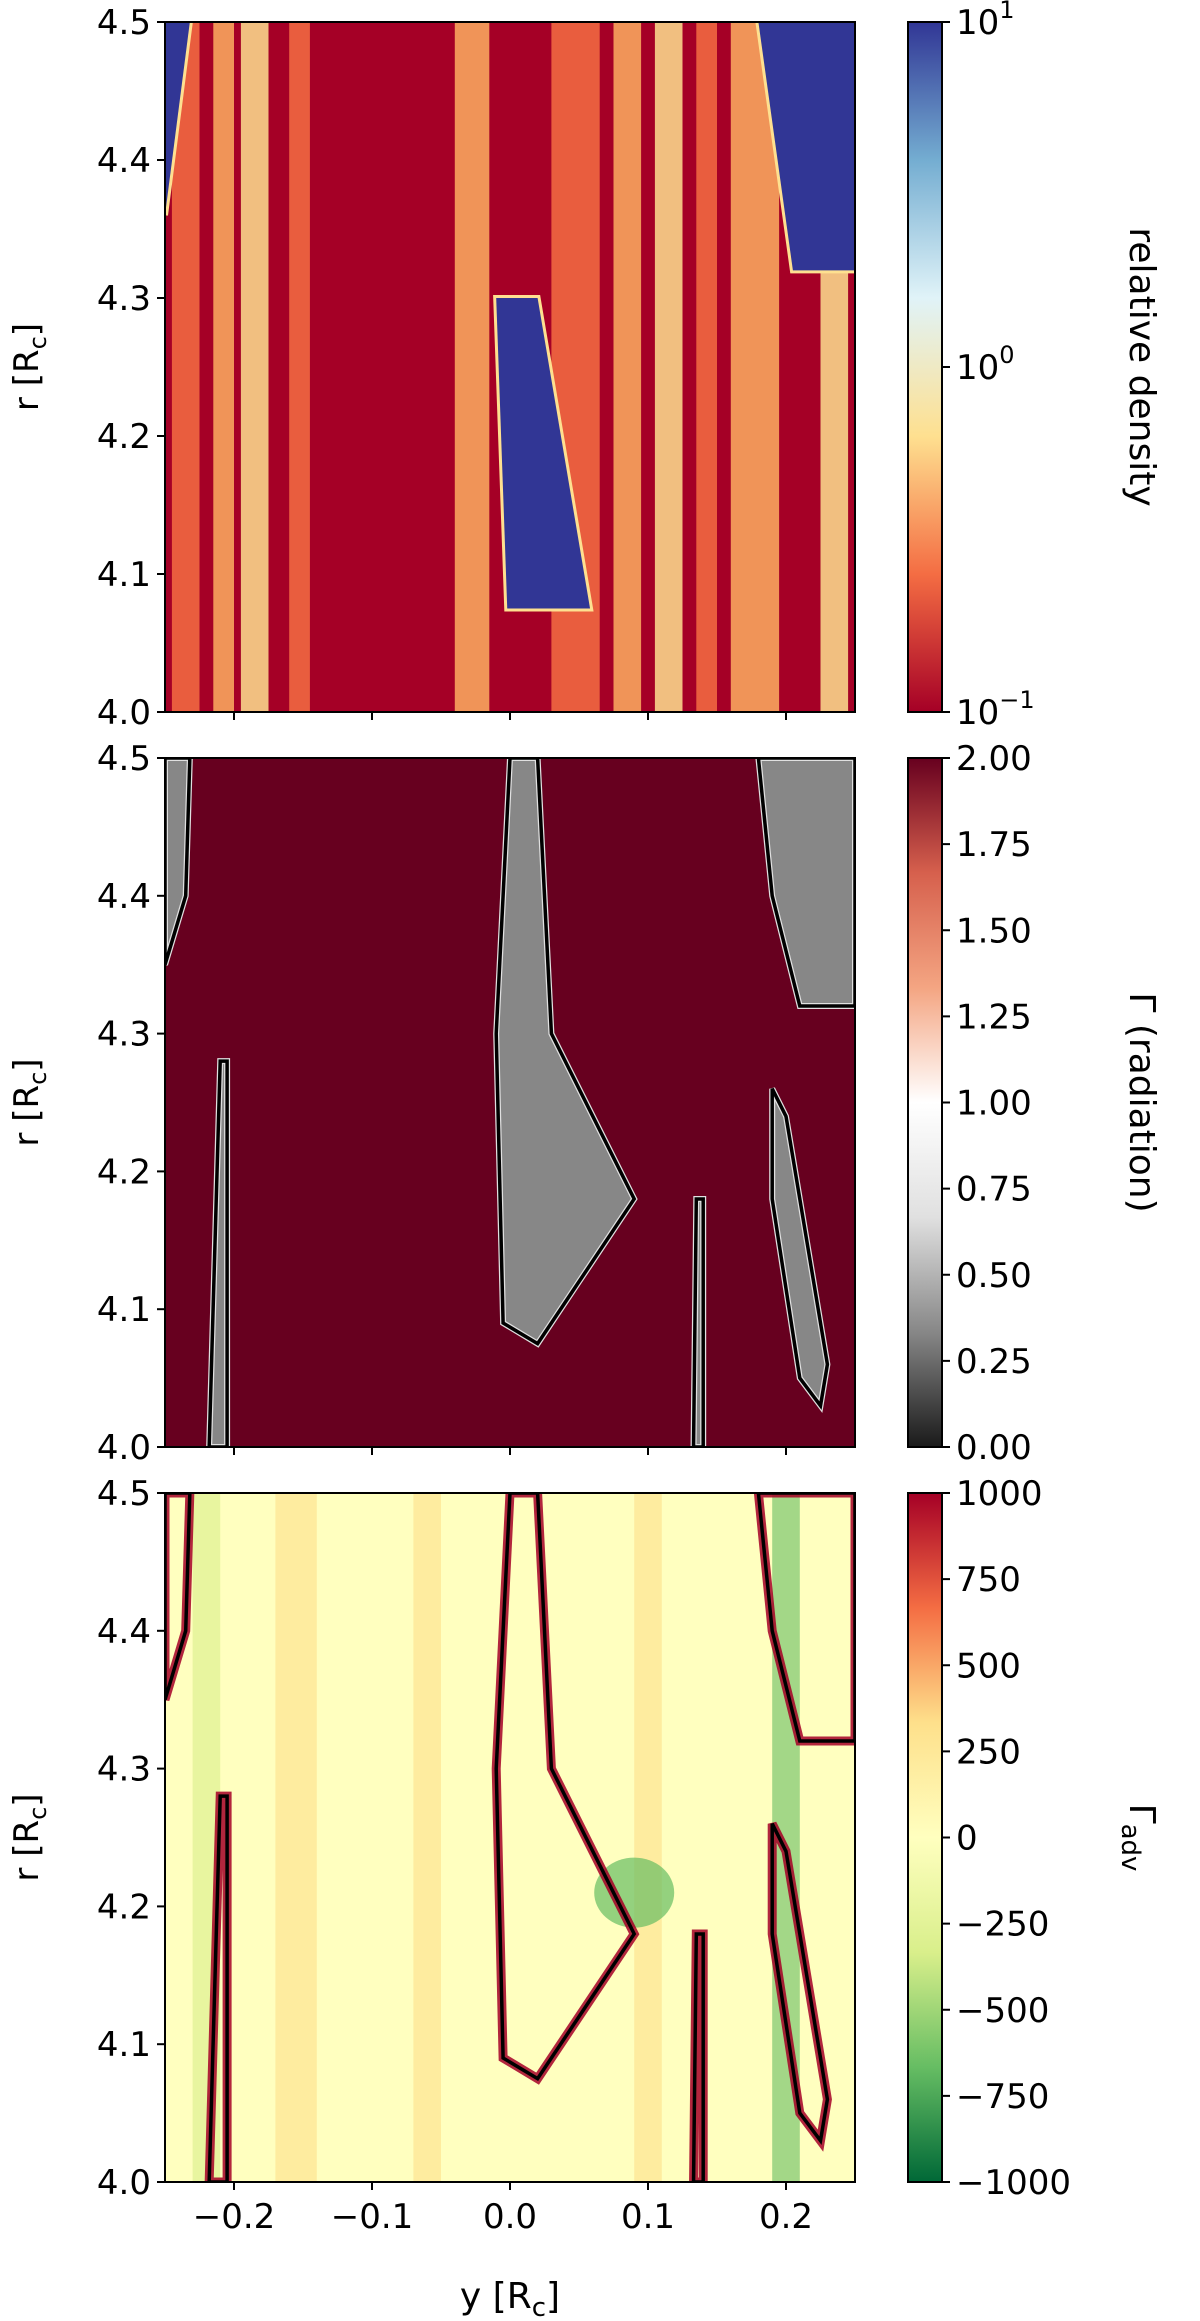 The image size is (1200, 2321). I want to click on x-axis-label: y [Rc], so click(510, 2298).